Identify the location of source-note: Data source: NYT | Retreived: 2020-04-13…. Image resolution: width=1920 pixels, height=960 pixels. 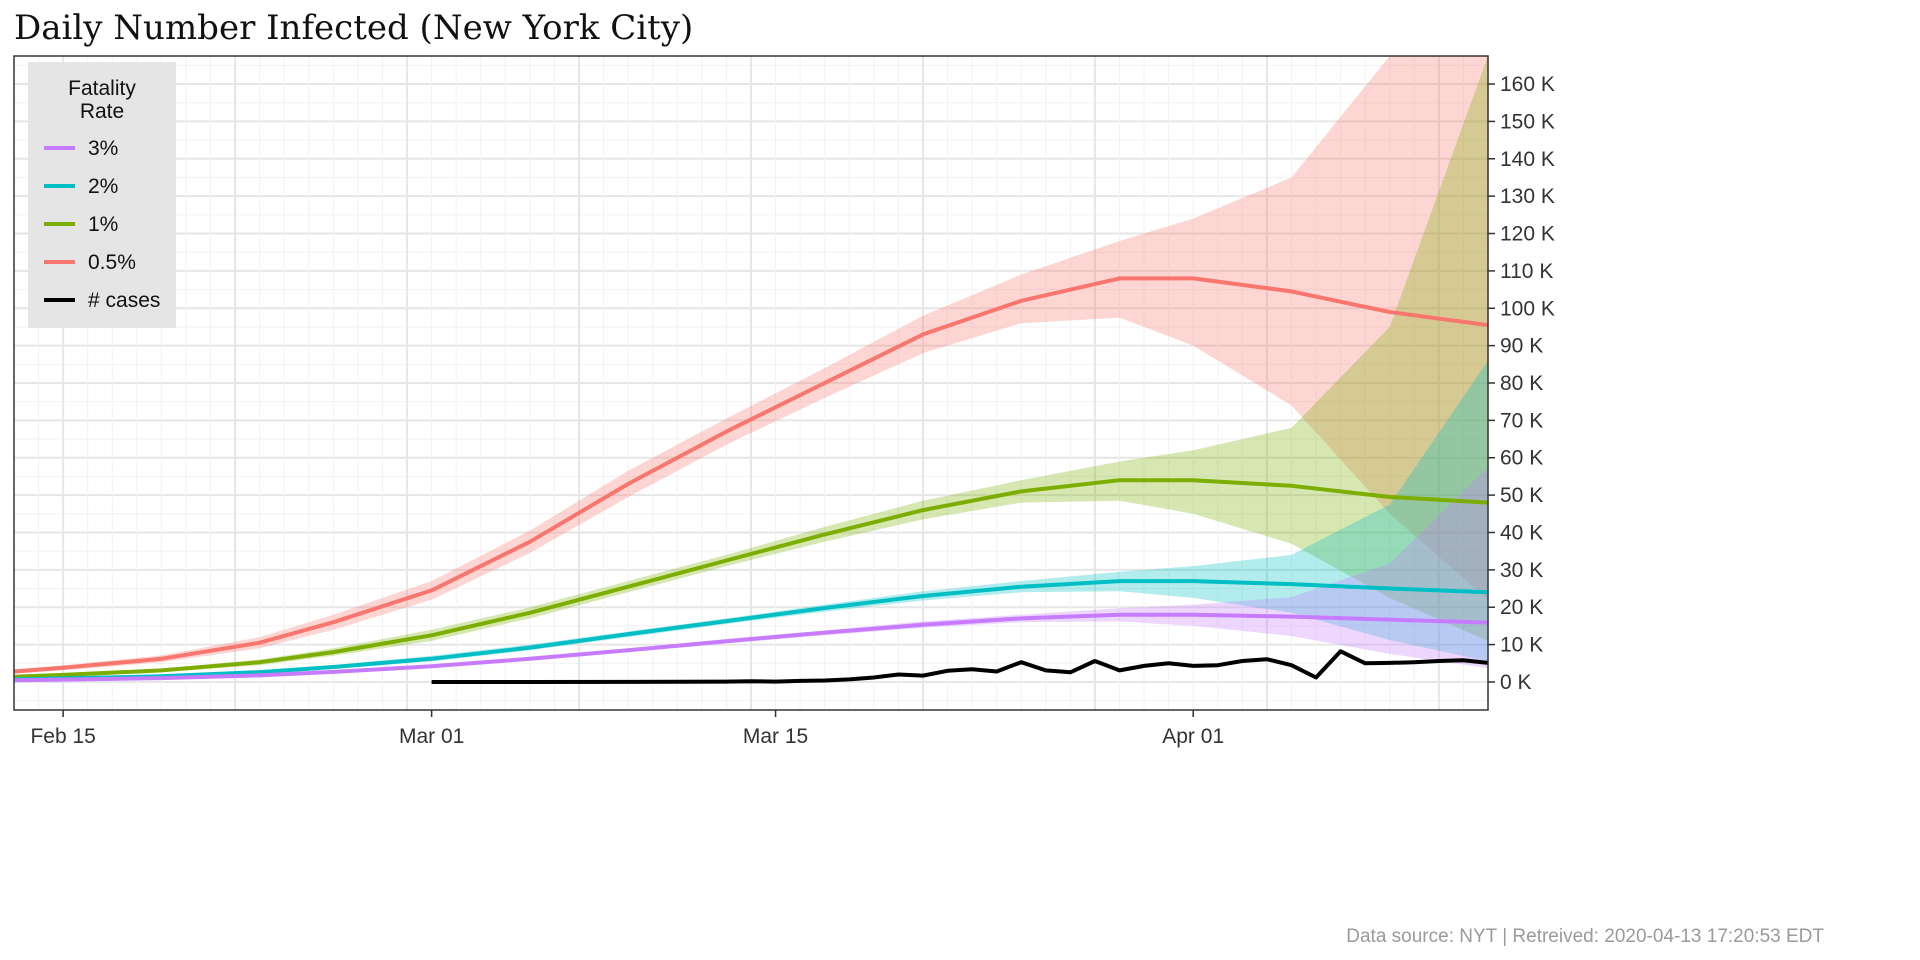
(1585, 936).